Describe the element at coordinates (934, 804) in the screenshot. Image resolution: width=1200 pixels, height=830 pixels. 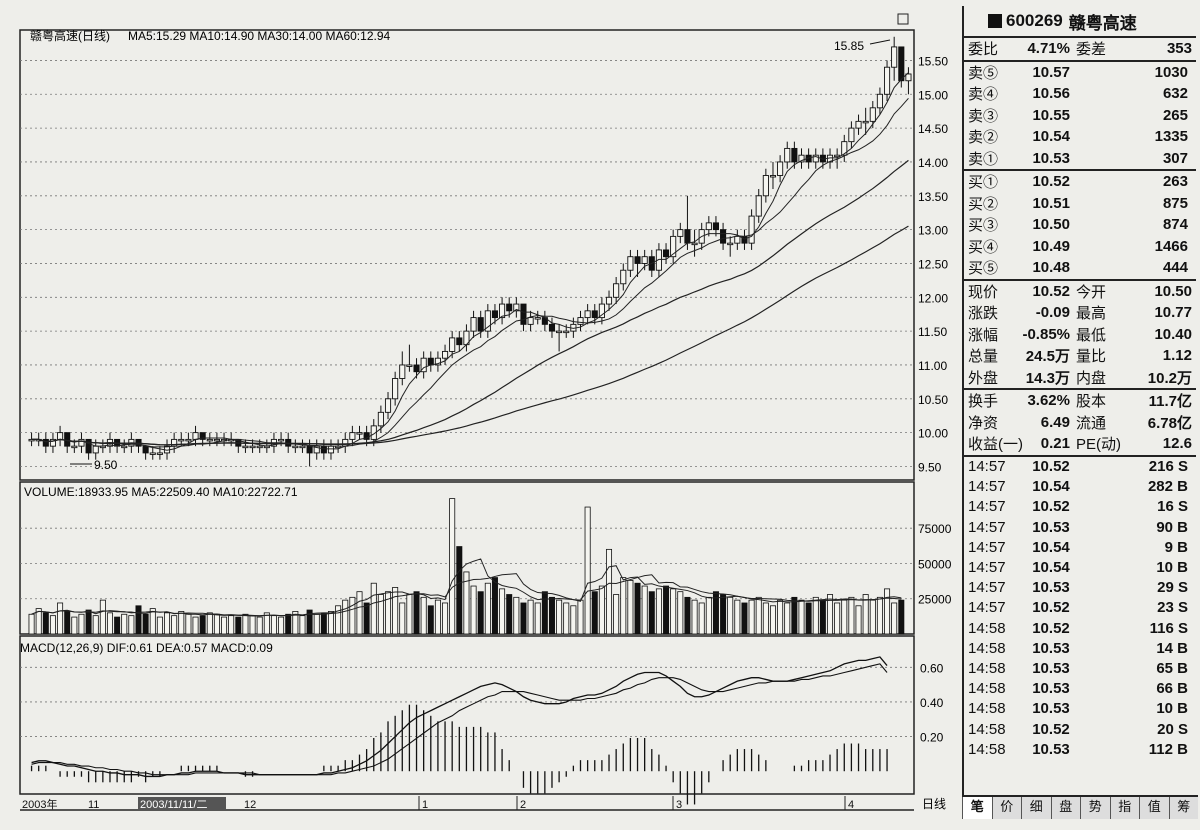
I see `period-tab: 日线` at that location.